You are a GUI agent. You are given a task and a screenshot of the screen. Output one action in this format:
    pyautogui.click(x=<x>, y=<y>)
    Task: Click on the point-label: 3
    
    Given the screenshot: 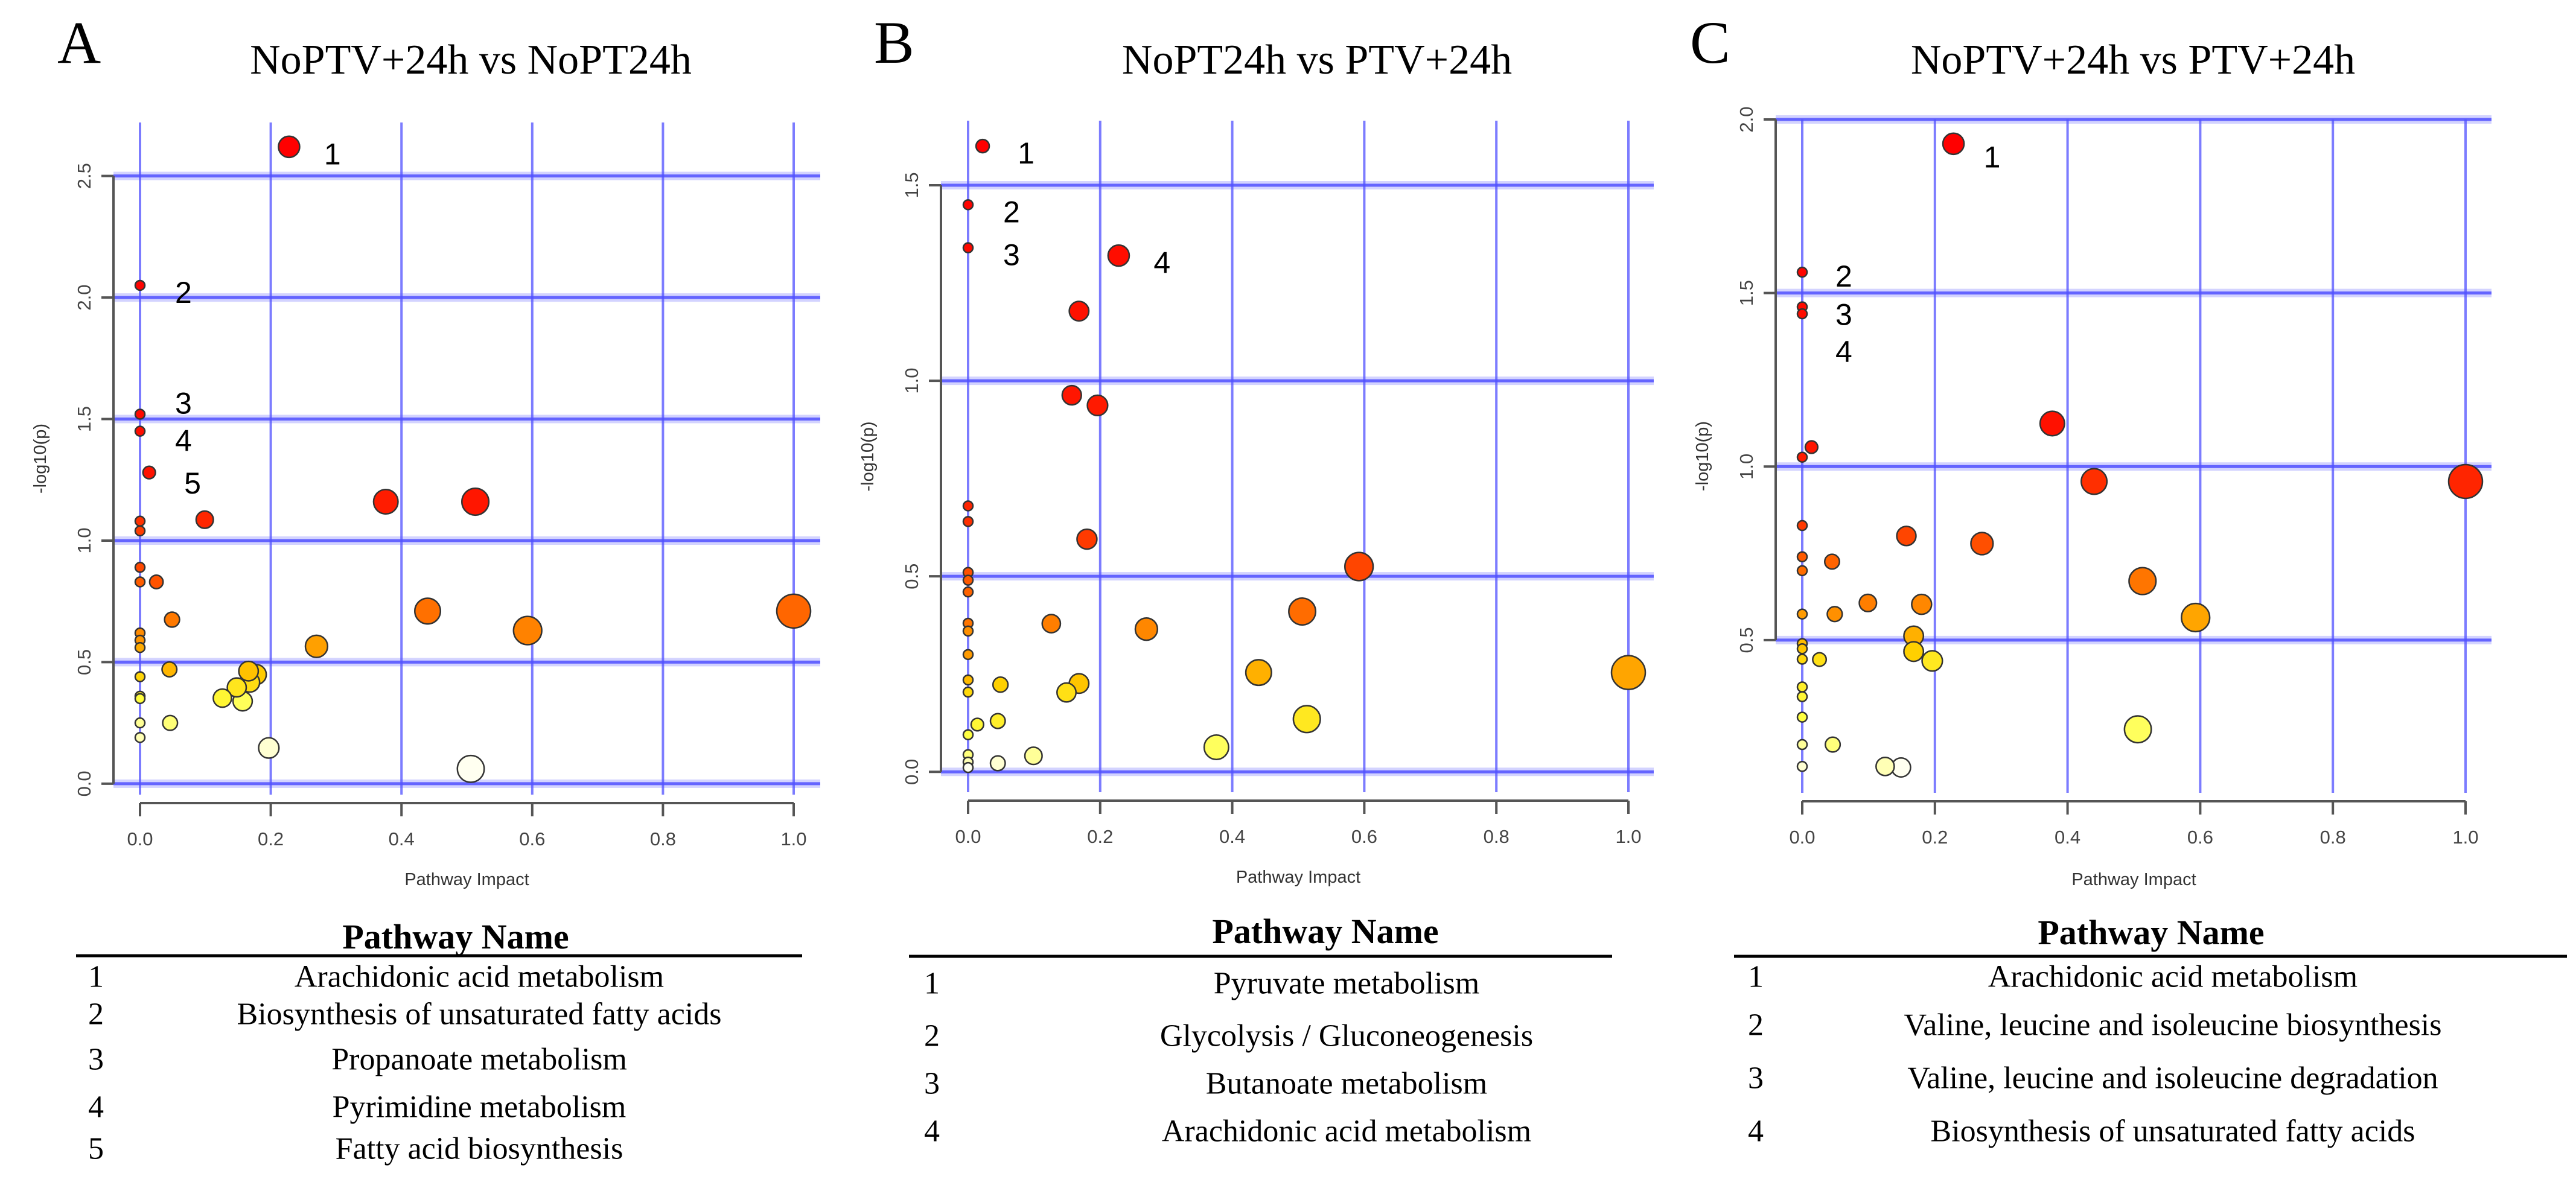 What is the action you would take?
    pyautogui.click(x=1011, y=255)
    